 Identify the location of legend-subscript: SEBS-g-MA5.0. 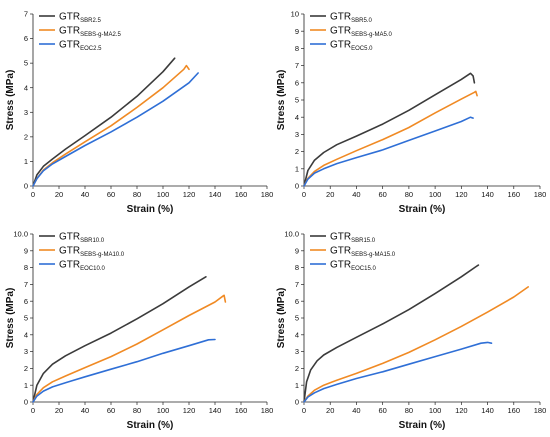
(371, 35).